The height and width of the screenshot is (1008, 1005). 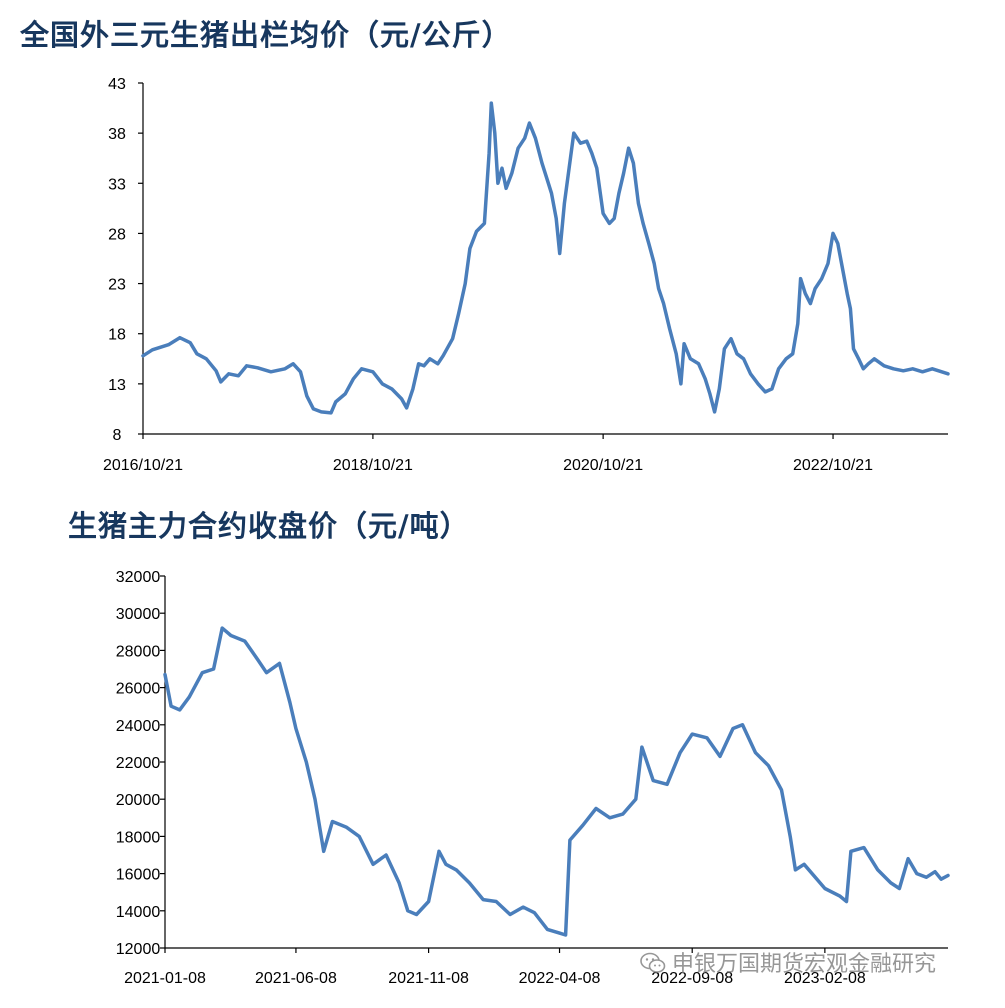 What do you see at coordinates (117, 435) in the screenshot?
I see `y-tick-label: 8` at bounding box center [117, 435].